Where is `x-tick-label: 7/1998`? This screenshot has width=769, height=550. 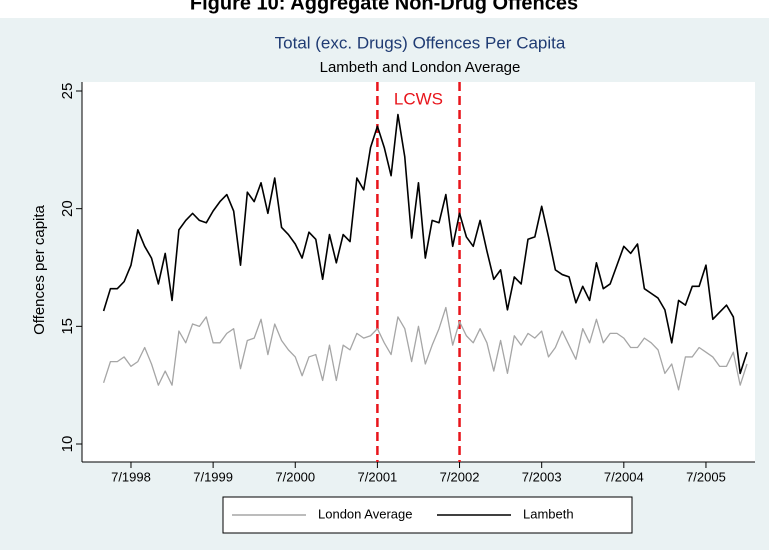 x-tick-label: 7/1998 is located at coordinates (131, 476).